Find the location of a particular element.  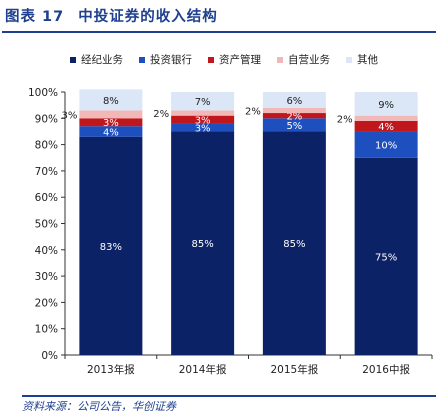

x-tick-label: 2014年报 is located at coordinates (203, 369).